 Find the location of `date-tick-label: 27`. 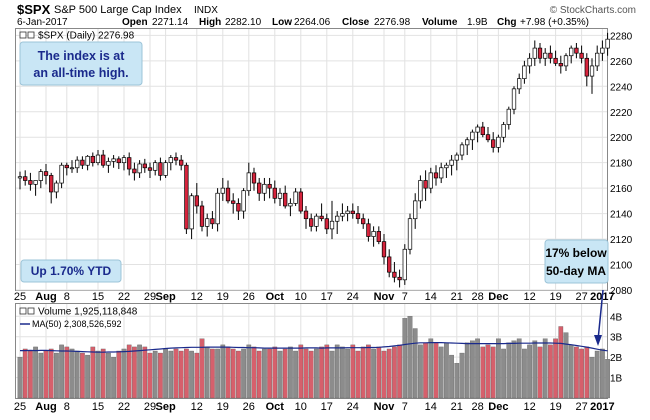

date-tick-label: 27 is located at coordinates (581, 407).